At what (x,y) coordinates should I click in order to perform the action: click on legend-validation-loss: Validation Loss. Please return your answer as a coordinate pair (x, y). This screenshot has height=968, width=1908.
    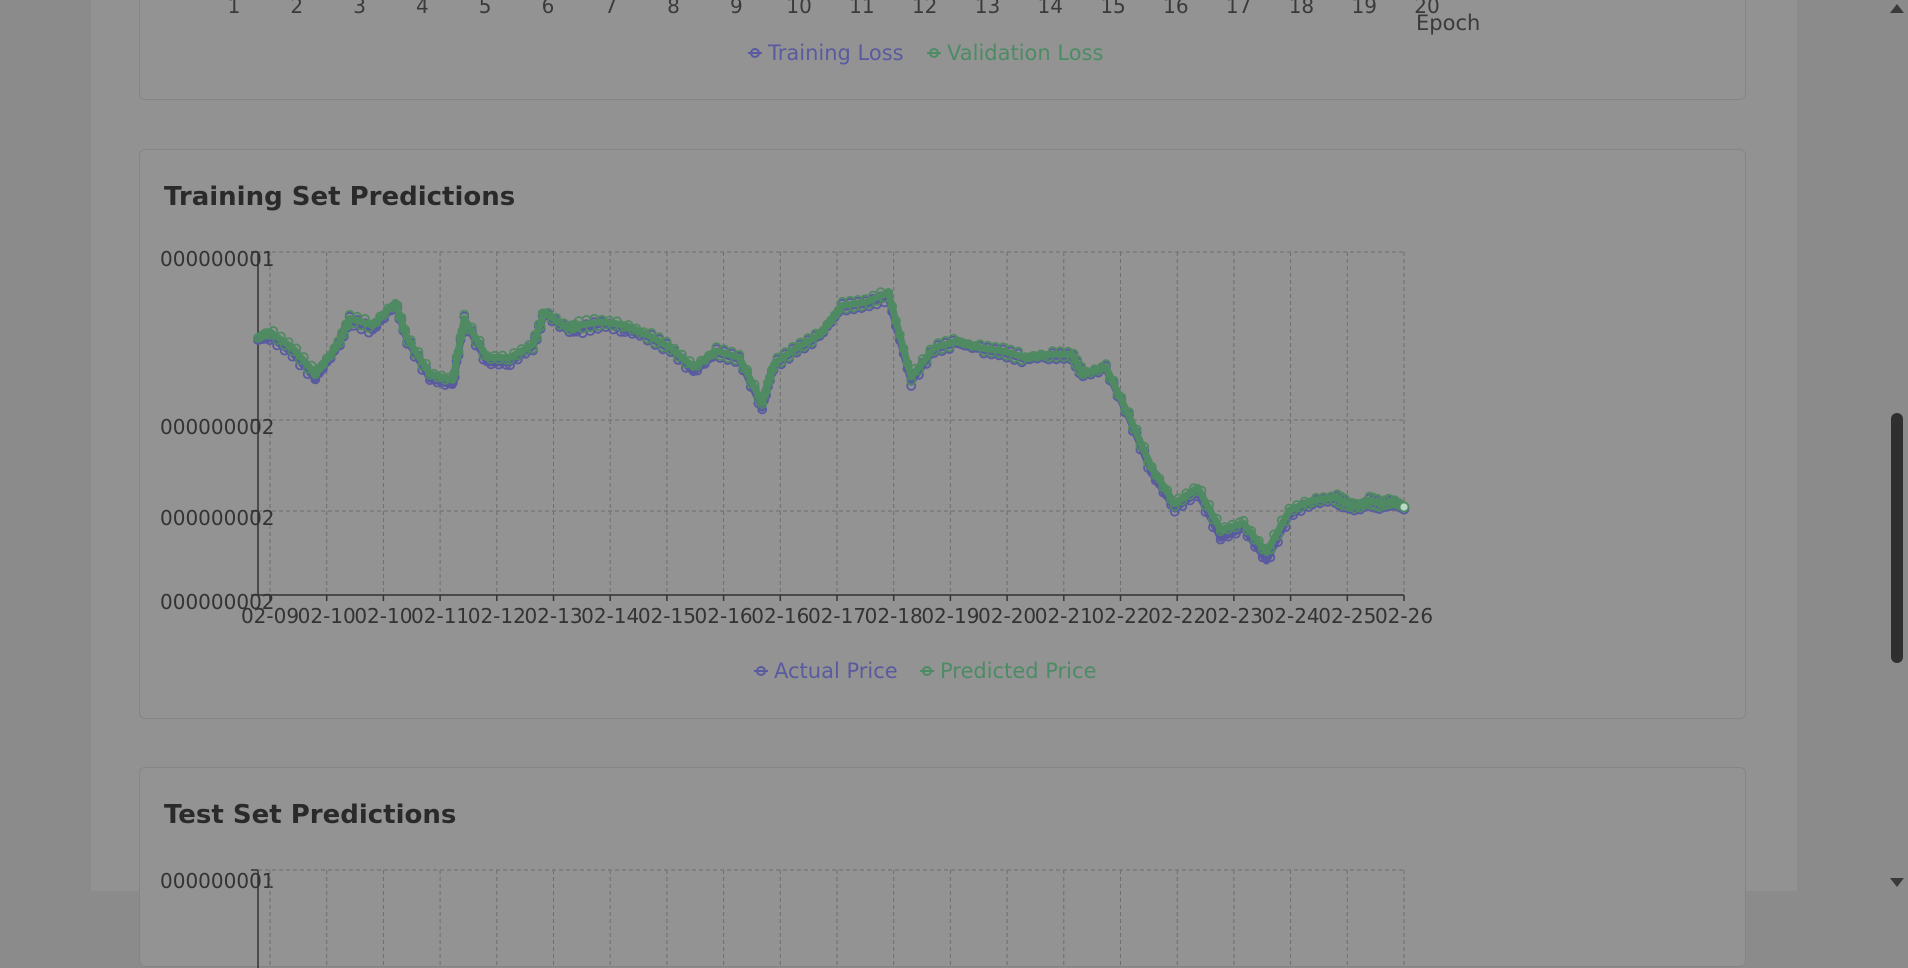
    Looking at the image, I should click on (1015, 53).